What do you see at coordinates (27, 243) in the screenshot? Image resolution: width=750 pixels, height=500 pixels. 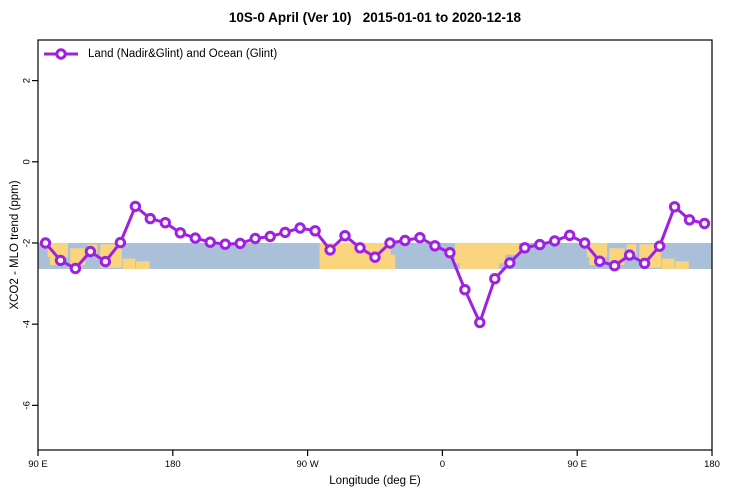 I see `y-tick-label: -2` at bounding box center [27, 243].